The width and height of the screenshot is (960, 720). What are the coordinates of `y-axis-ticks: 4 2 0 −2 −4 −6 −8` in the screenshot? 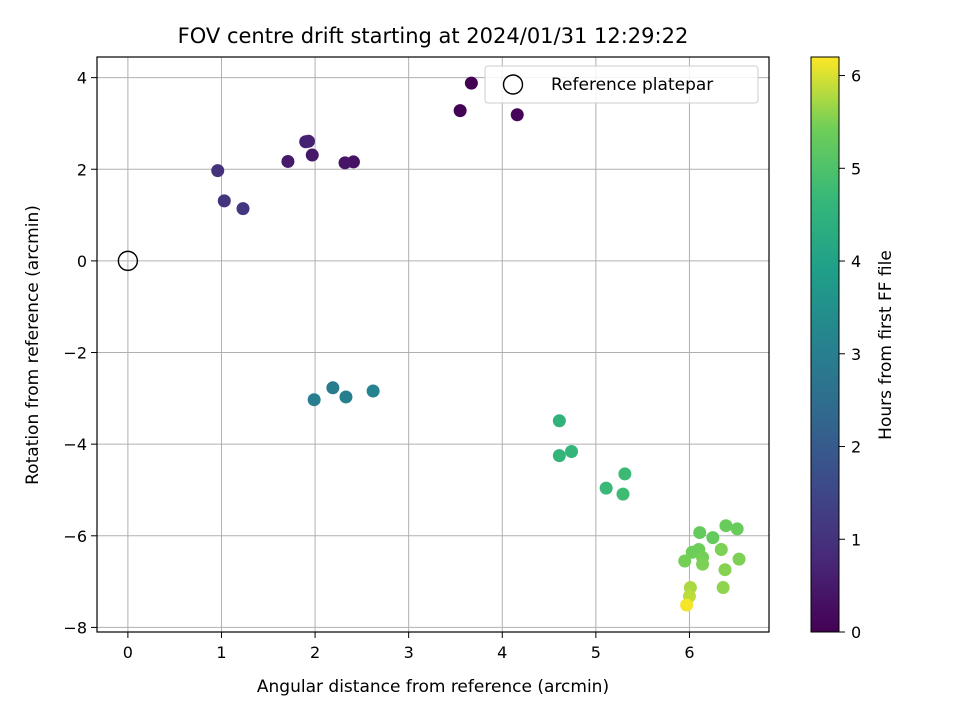 It's located at (80, 353).